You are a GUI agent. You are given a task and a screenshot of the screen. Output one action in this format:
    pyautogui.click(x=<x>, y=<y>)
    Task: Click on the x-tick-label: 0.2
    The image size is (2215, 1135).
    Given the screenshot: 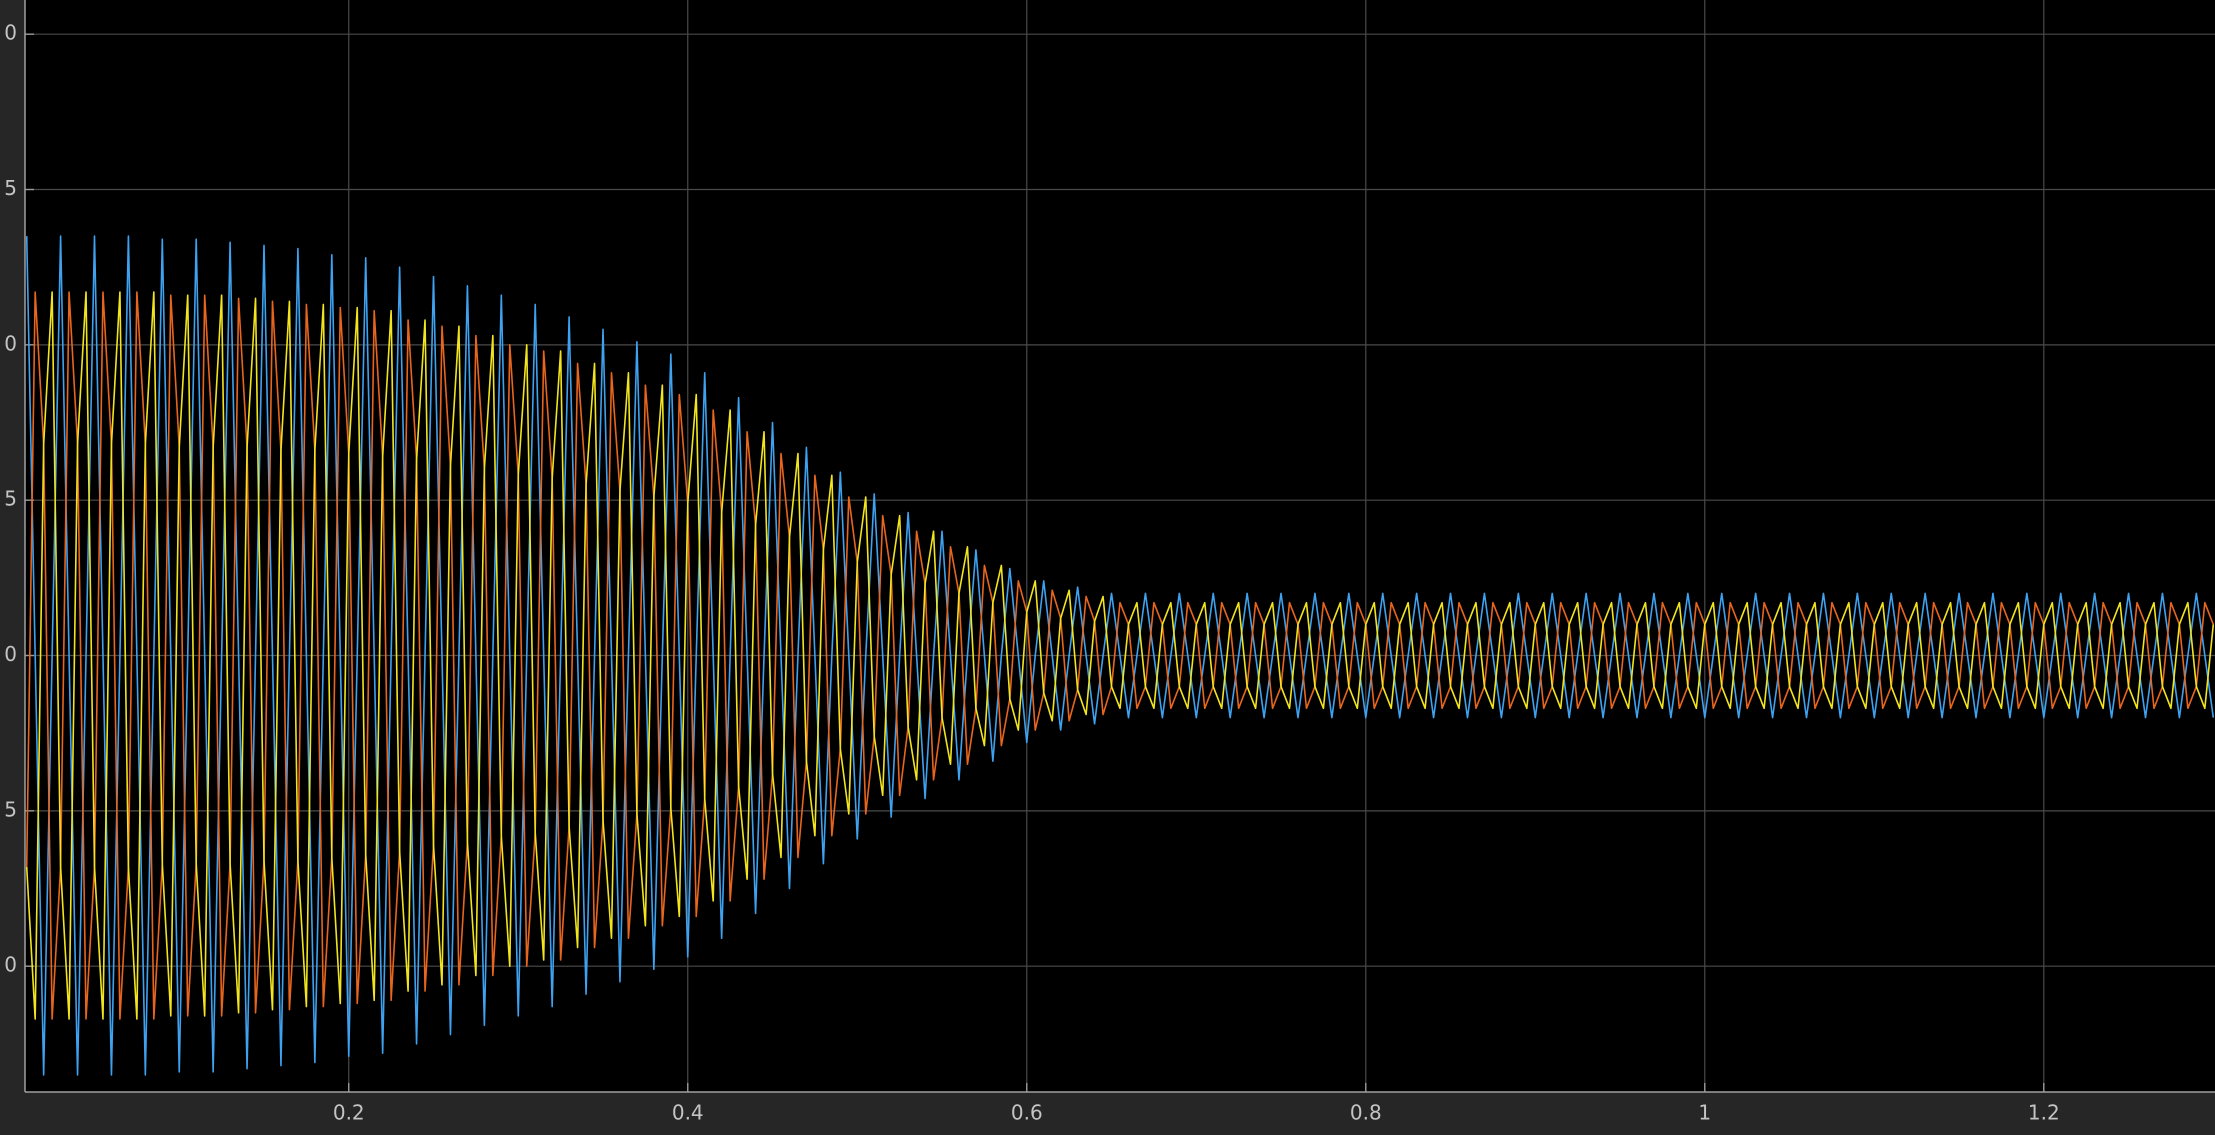 What is the action you would take?
    pyautogui.click(x=349, y=1113)
    